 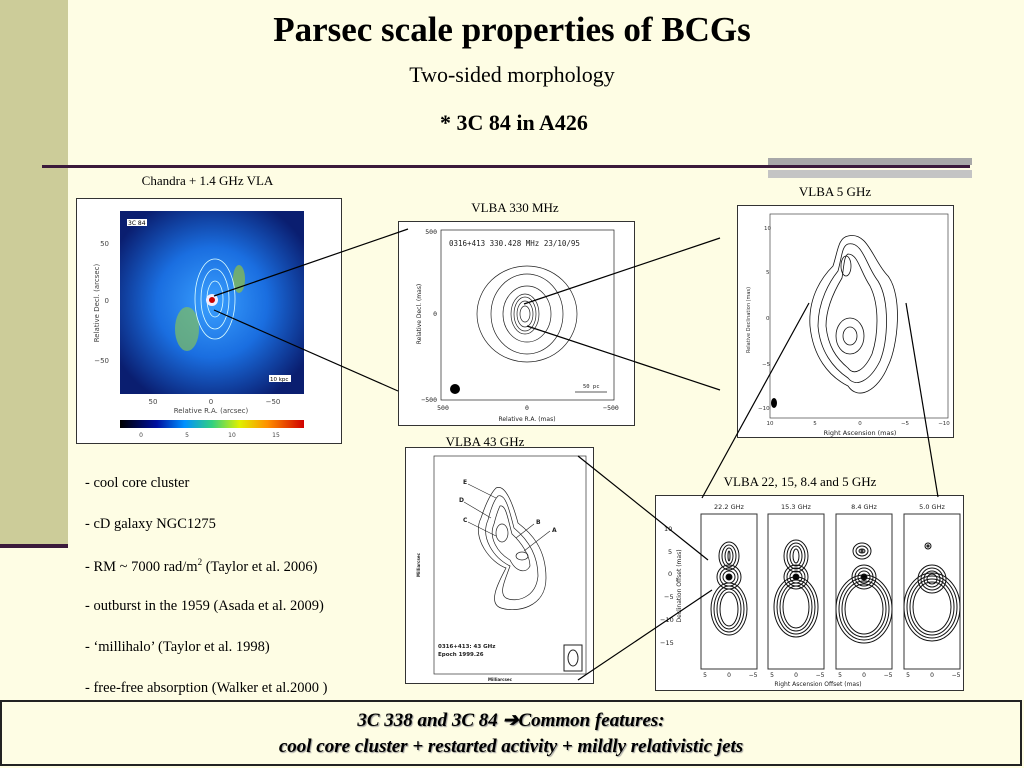 I want to click on svg-text: 0316+413: 43 GHz, so click(x=466, y=647).